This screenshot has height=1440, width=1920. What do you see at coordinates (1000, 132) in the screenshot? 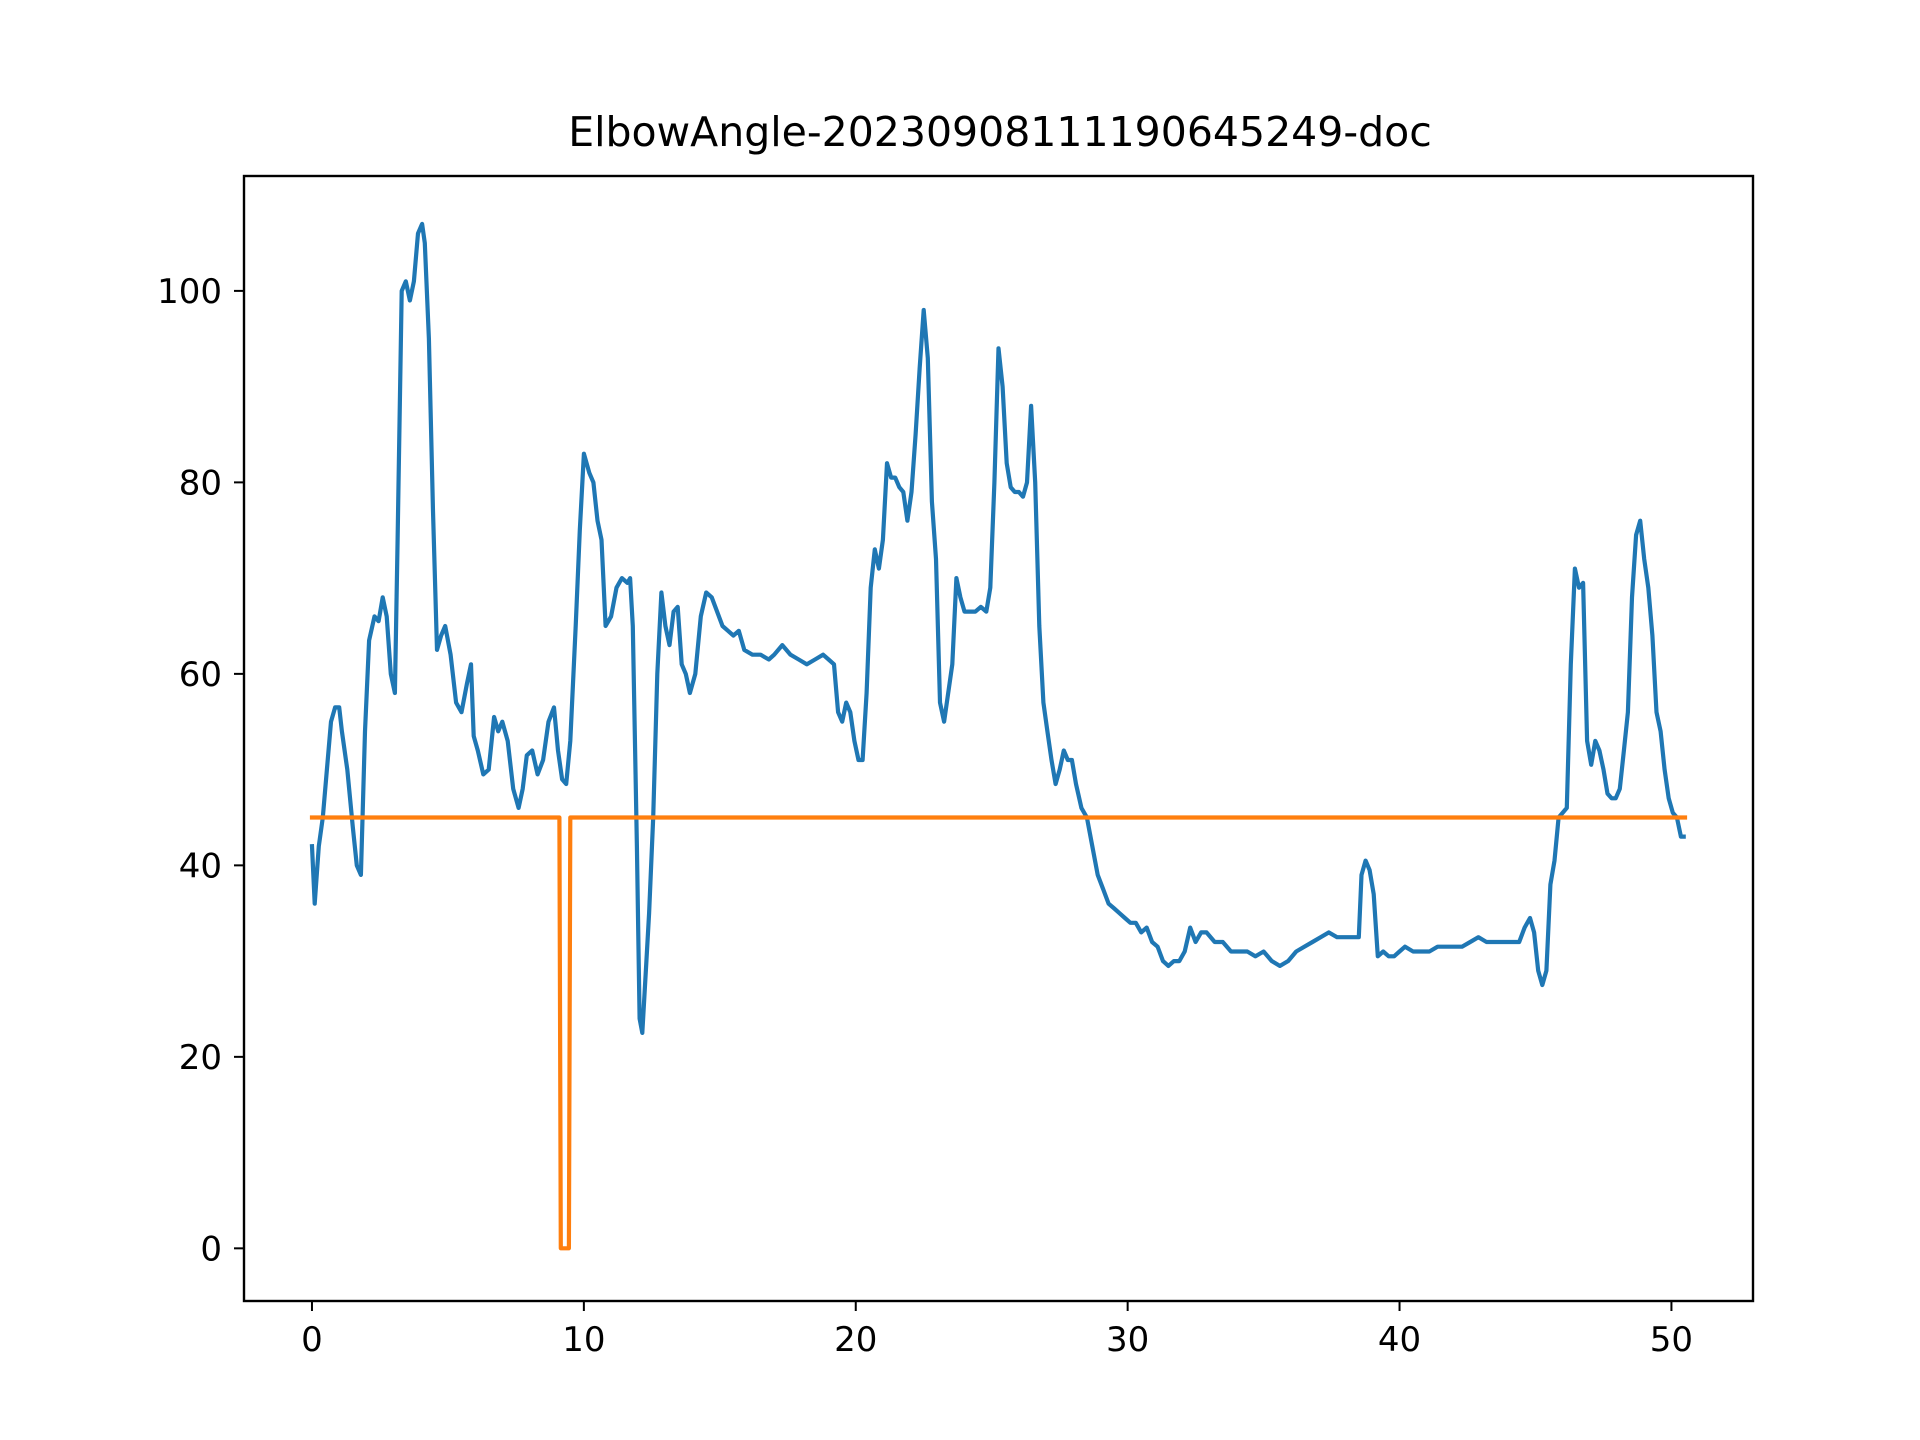
I see `chart-title: ElbowAngle-20230908111190645249-doc` at bounding box center [1000, 132].